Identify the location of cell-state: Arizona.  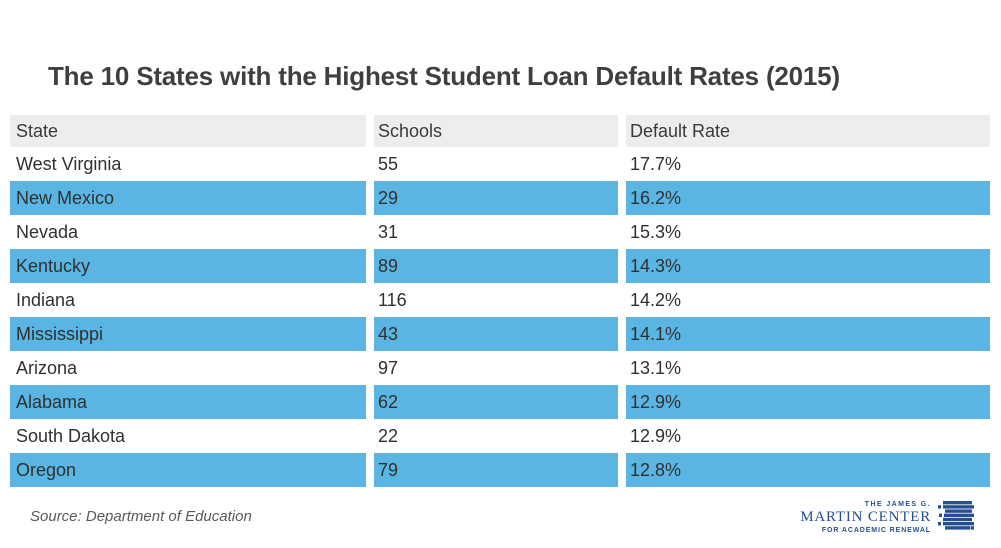
(47, 367).